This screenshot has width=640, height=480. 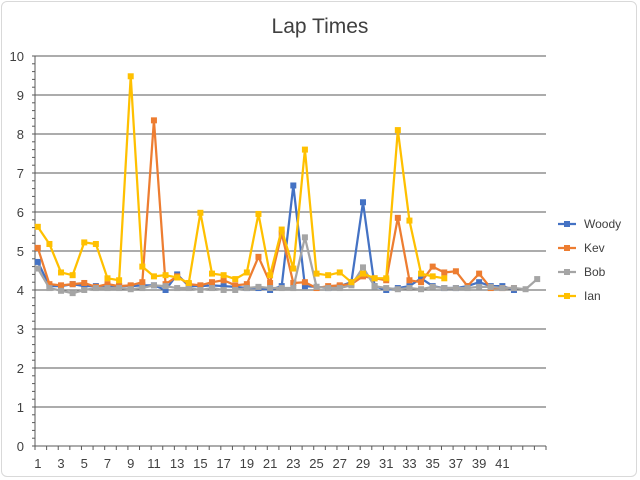 What do you see at coordinates (602, 224) in the screenshot?
I see `legend-label: Woody` at bounding box center [602, 224].